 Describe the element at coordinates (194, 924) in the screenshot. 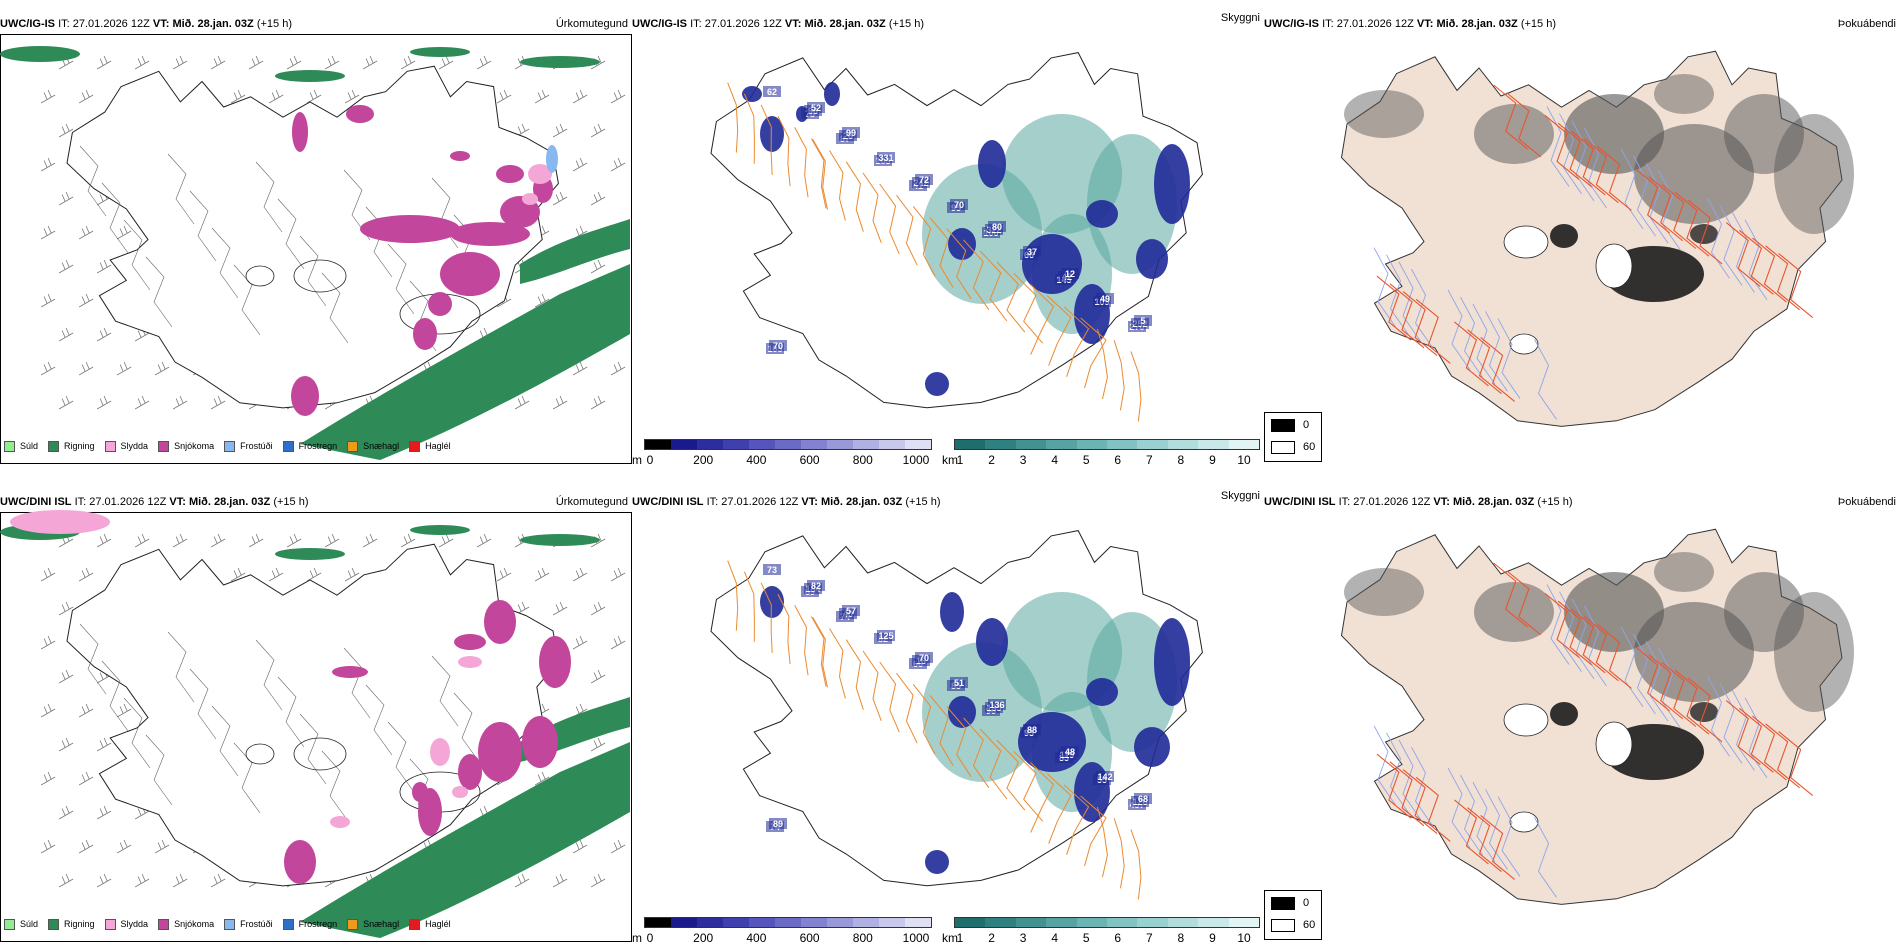

I see `legend-label: Snjókoma` at that location.